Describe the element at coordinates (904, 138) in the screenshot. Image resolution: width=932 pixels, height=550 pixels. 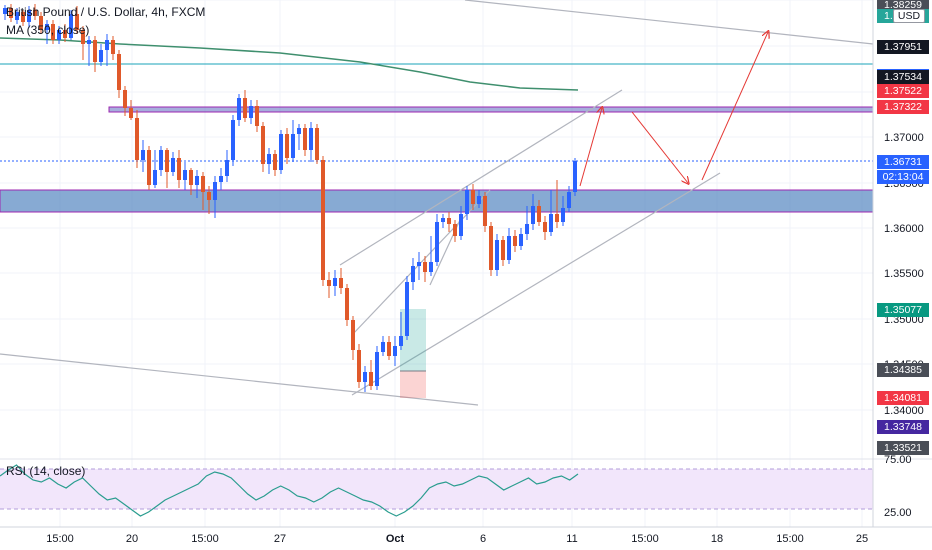
I see `price-tick-label: 1.37000` at that location.